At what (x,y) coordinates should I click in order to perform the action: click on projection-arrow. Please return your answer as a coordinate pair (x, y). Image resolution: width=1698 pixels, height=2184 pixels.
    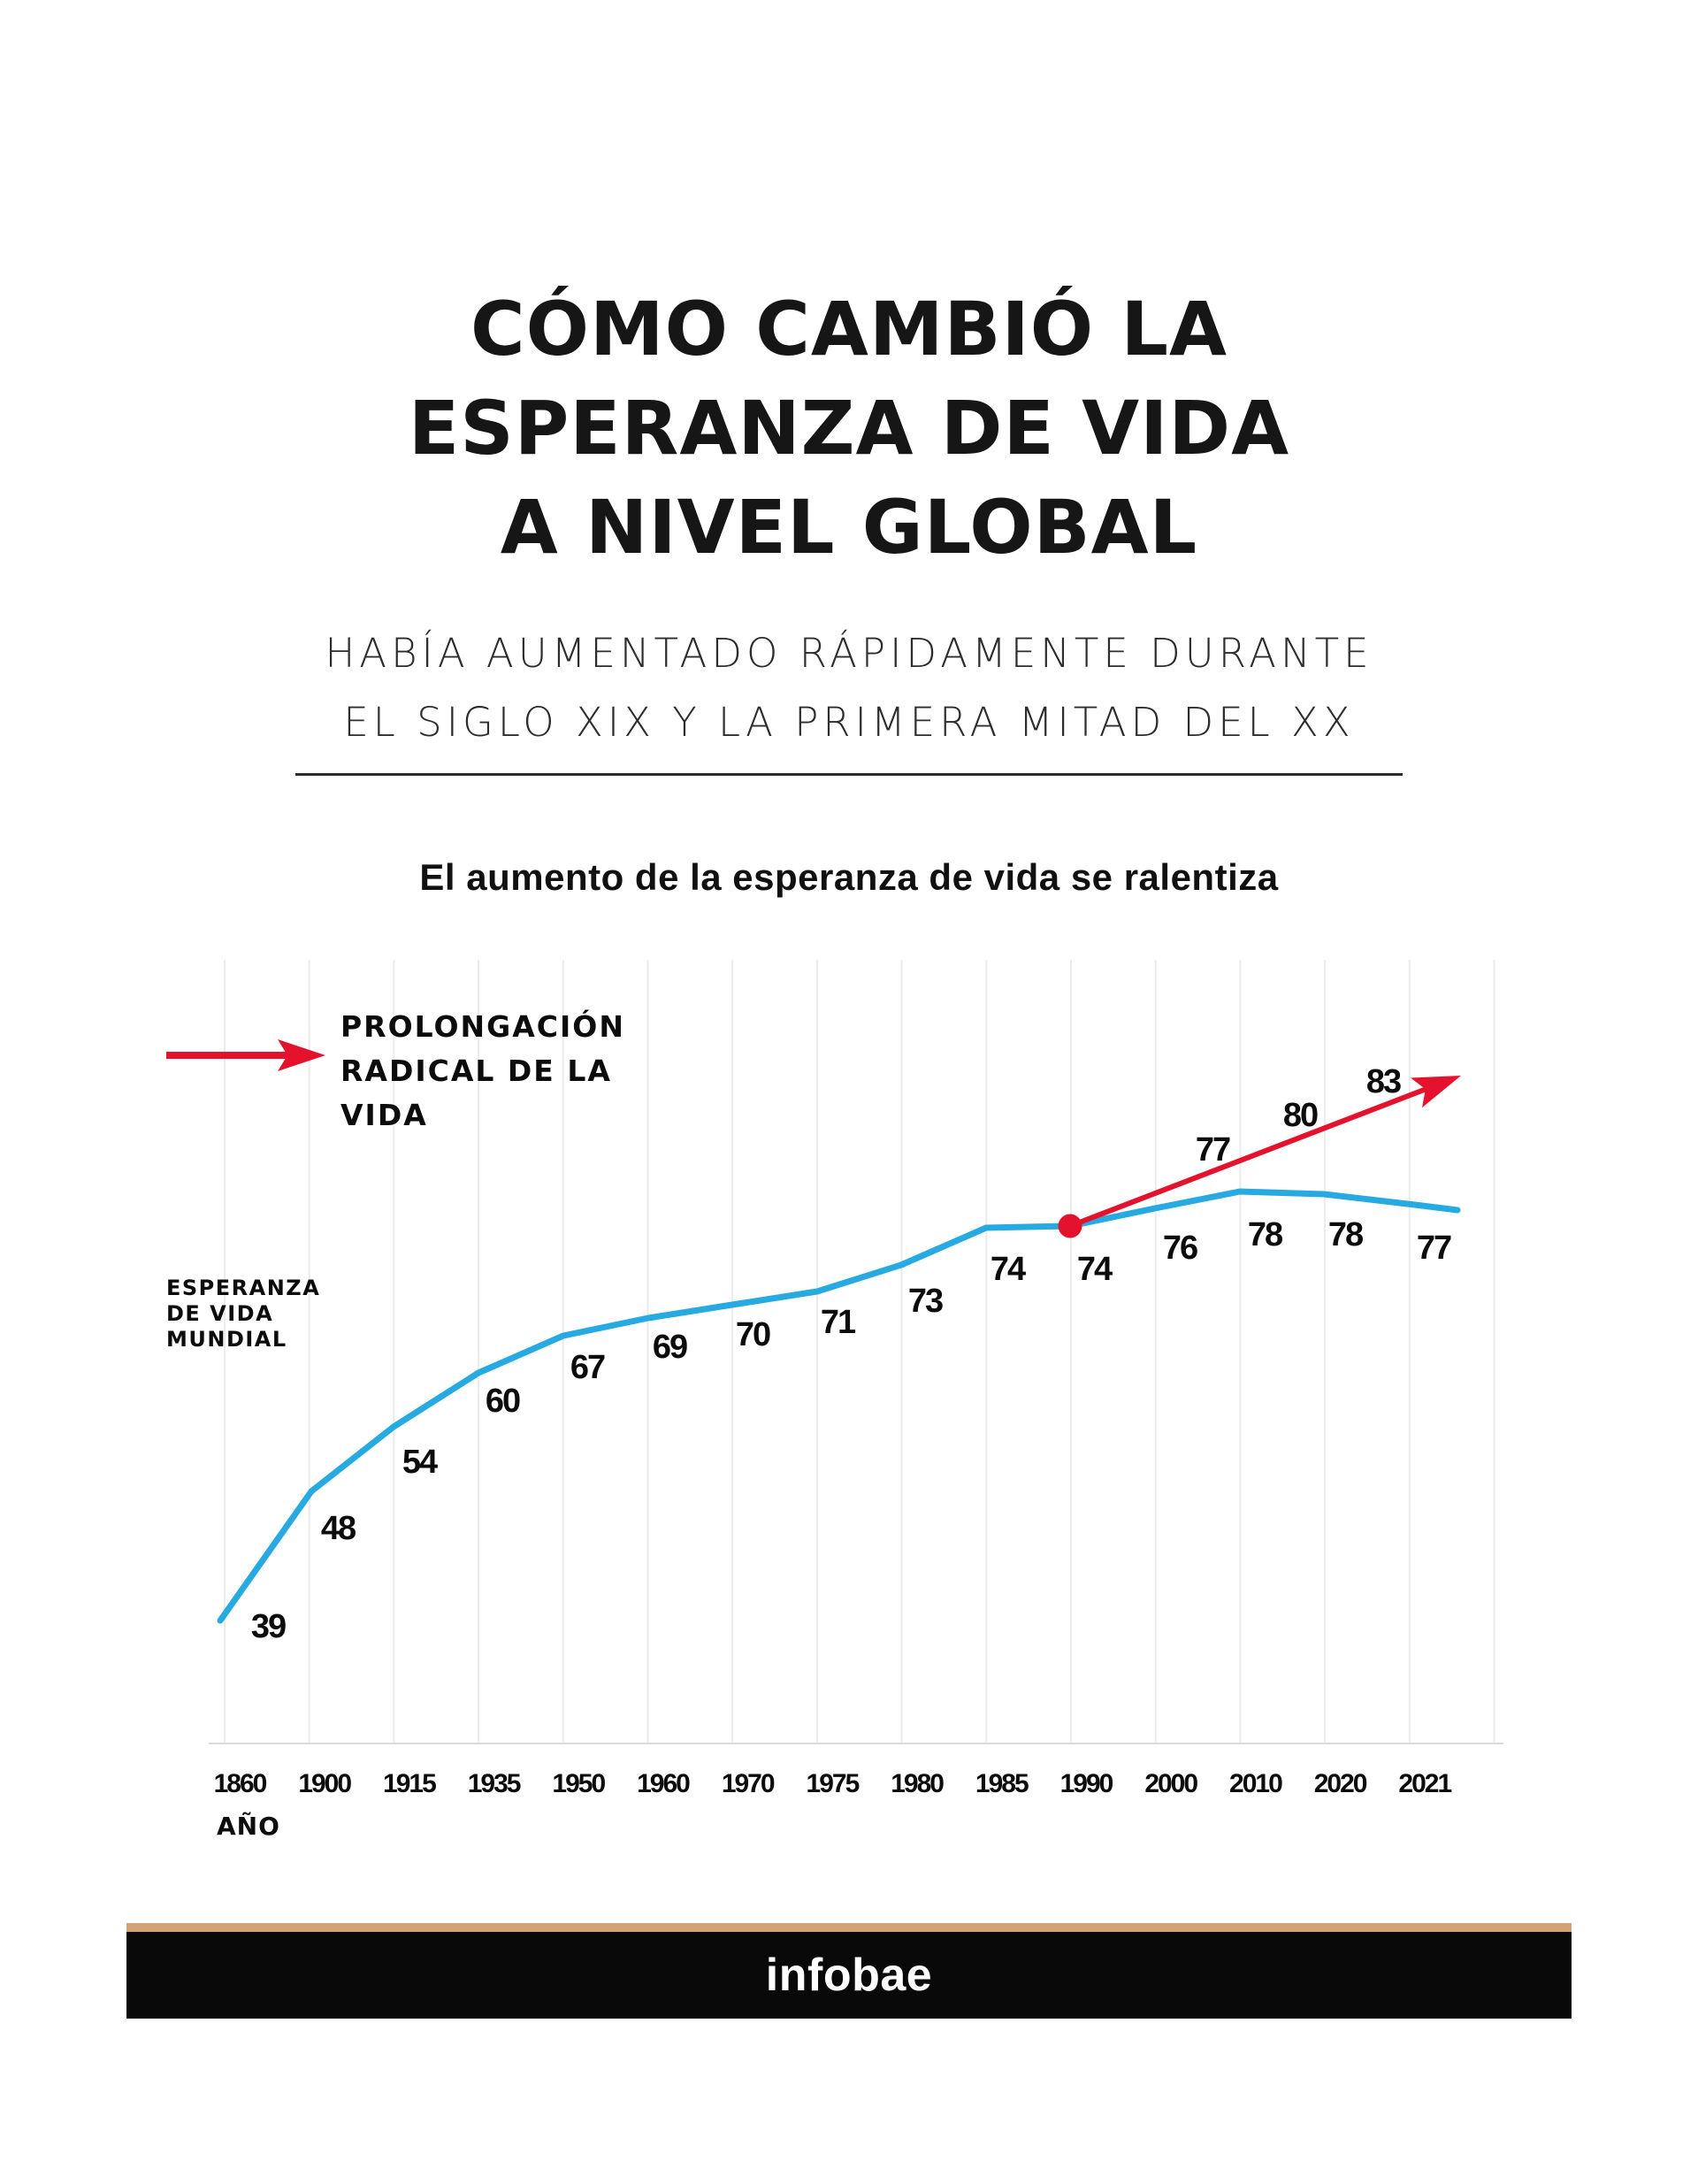
    Looking at the image, I should click on (1264, 1152).